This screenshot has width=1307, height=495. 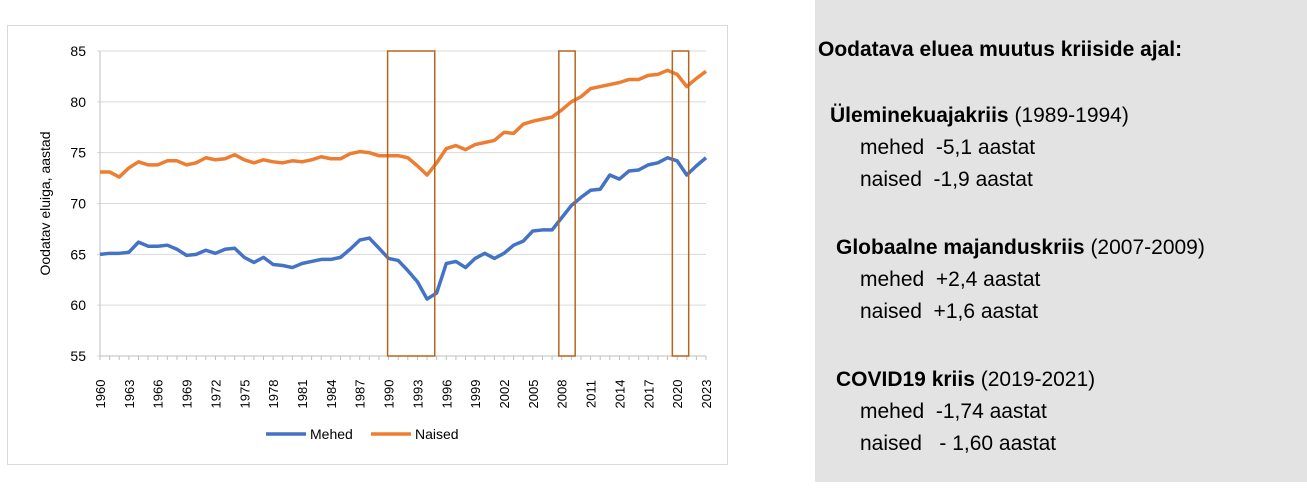 What do you see at coordinates (533, 394) in the screenshot?
I see `x-tick-label: 2005` at bounding box center [533, 394].